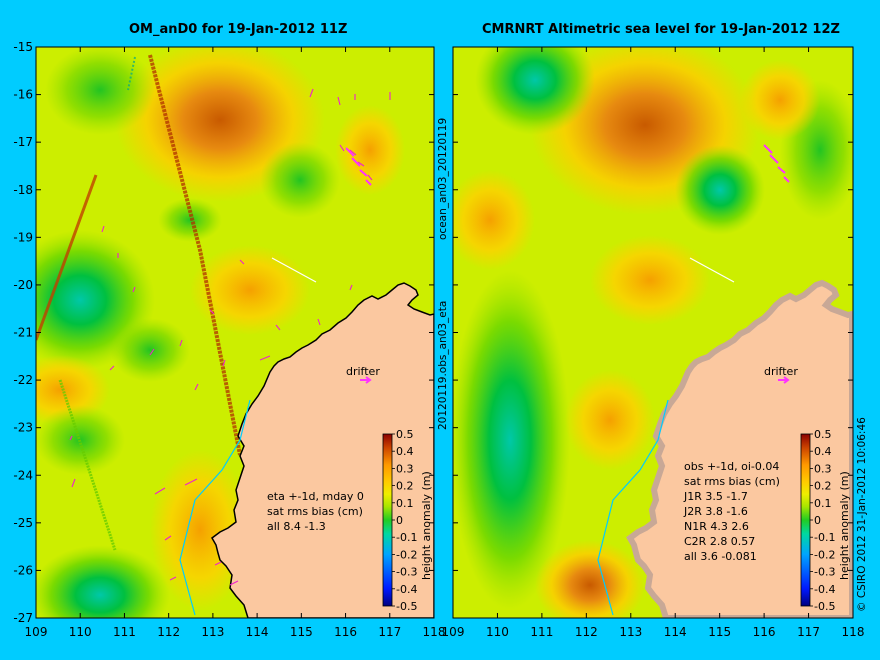  What do you see at coordinates (23, 47) in the screenshot?
I see `y-tick-label: -15` at bounding box center [23, 47].